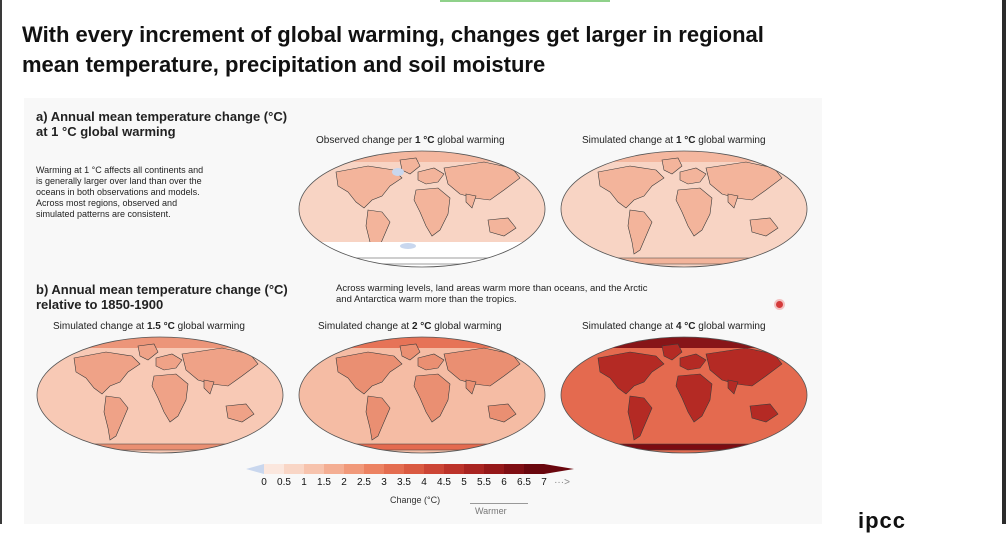 The width and height of the screenshot is (1006, 534). Describe the element at coordinates (103, 214) in the screenshot. I see `description-line: simulated patterns are consistent.` at that location.